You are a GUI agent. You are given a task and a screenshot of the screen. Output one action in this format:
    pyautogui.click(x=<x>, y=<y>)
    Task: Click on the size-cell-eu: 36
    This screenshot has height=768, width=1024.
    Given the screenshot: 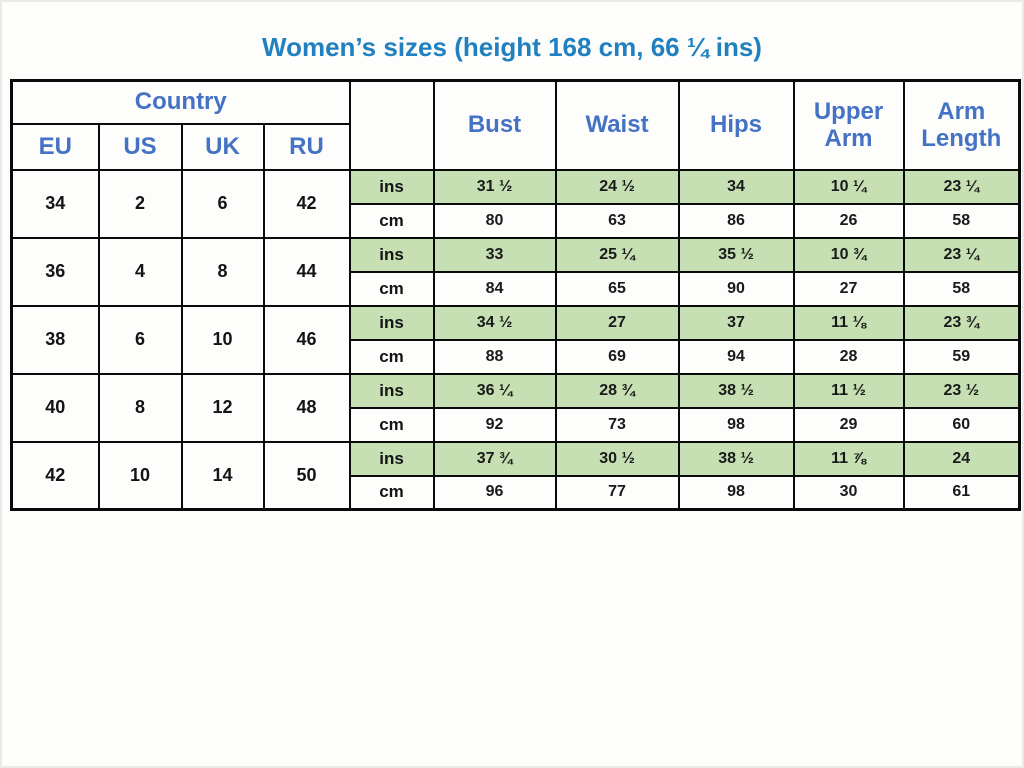 What is the action you would take?
    pyautogui.click(x=55, y=271)
    